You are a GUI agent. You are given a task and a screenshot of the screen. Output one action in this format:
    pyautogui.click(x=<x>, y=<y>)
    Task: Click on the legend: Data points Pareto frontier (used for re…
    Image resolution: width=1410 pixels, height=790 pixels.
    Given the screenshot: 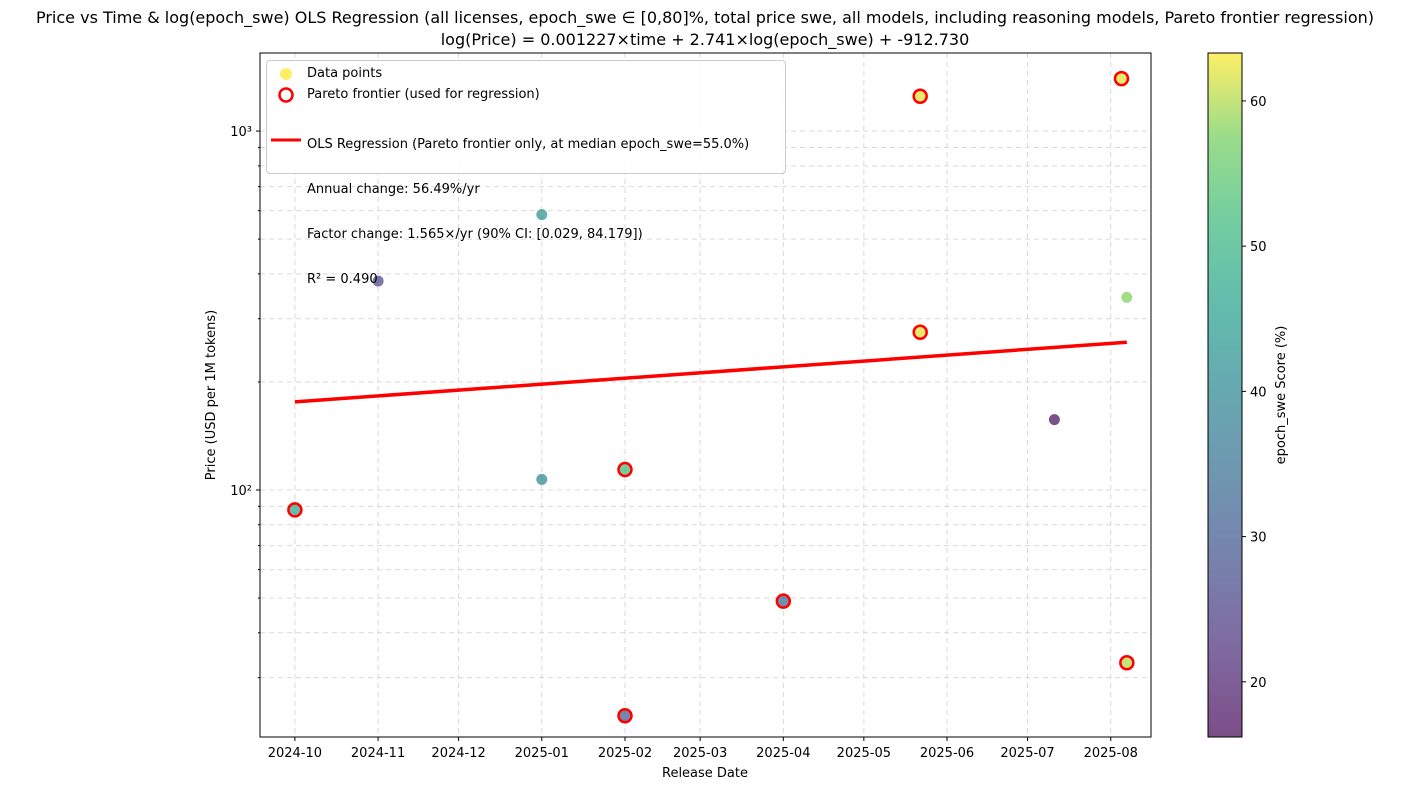 What is the action you would take?
    pyautogui.click(x=526, y=173)
    